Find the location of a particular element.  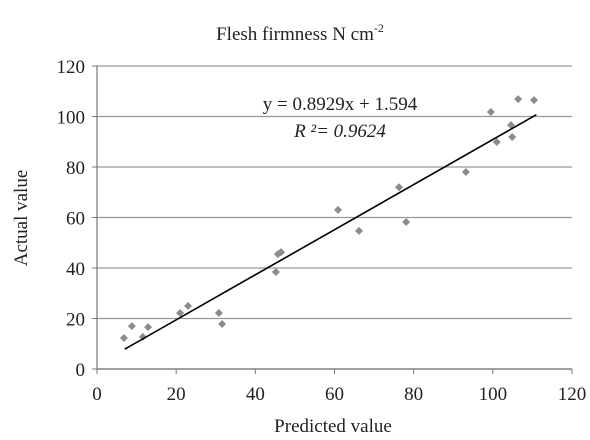

y-tick-label: 40 is located at coordinates (75, 269).